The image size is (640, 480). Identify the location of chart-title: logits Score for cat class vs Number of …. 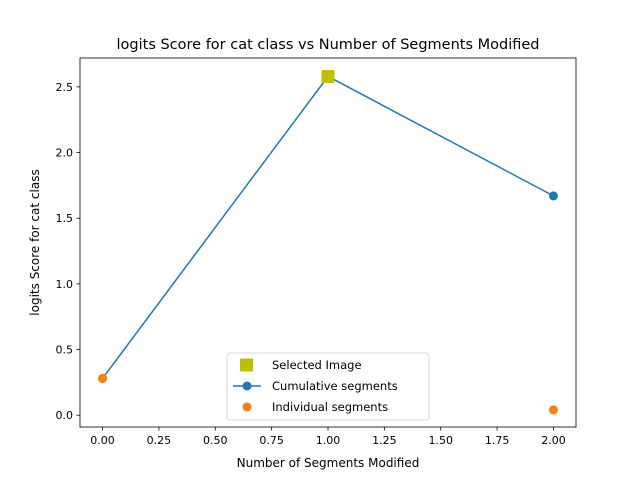
(328, 45).